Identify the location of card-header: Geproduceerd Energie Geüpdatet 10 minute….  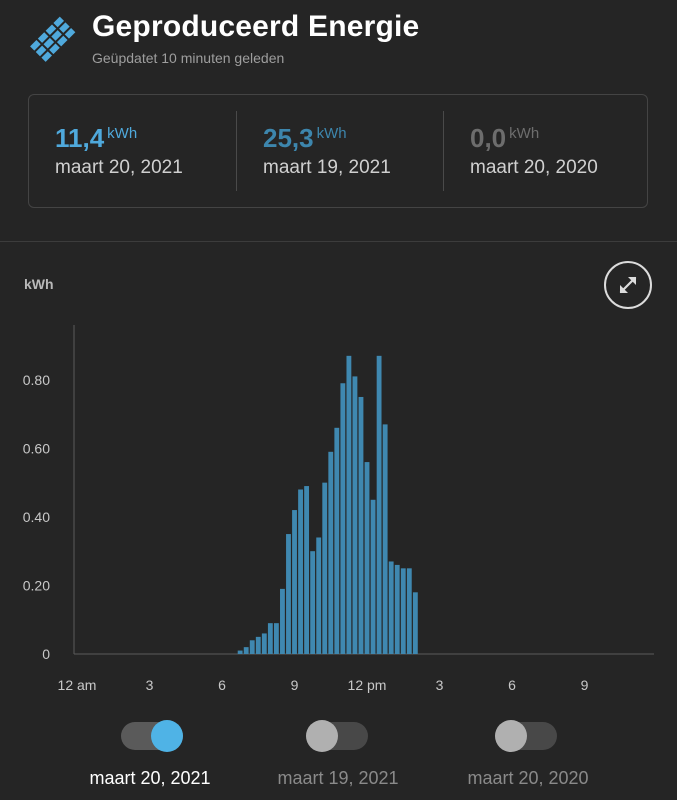
(338, 45).